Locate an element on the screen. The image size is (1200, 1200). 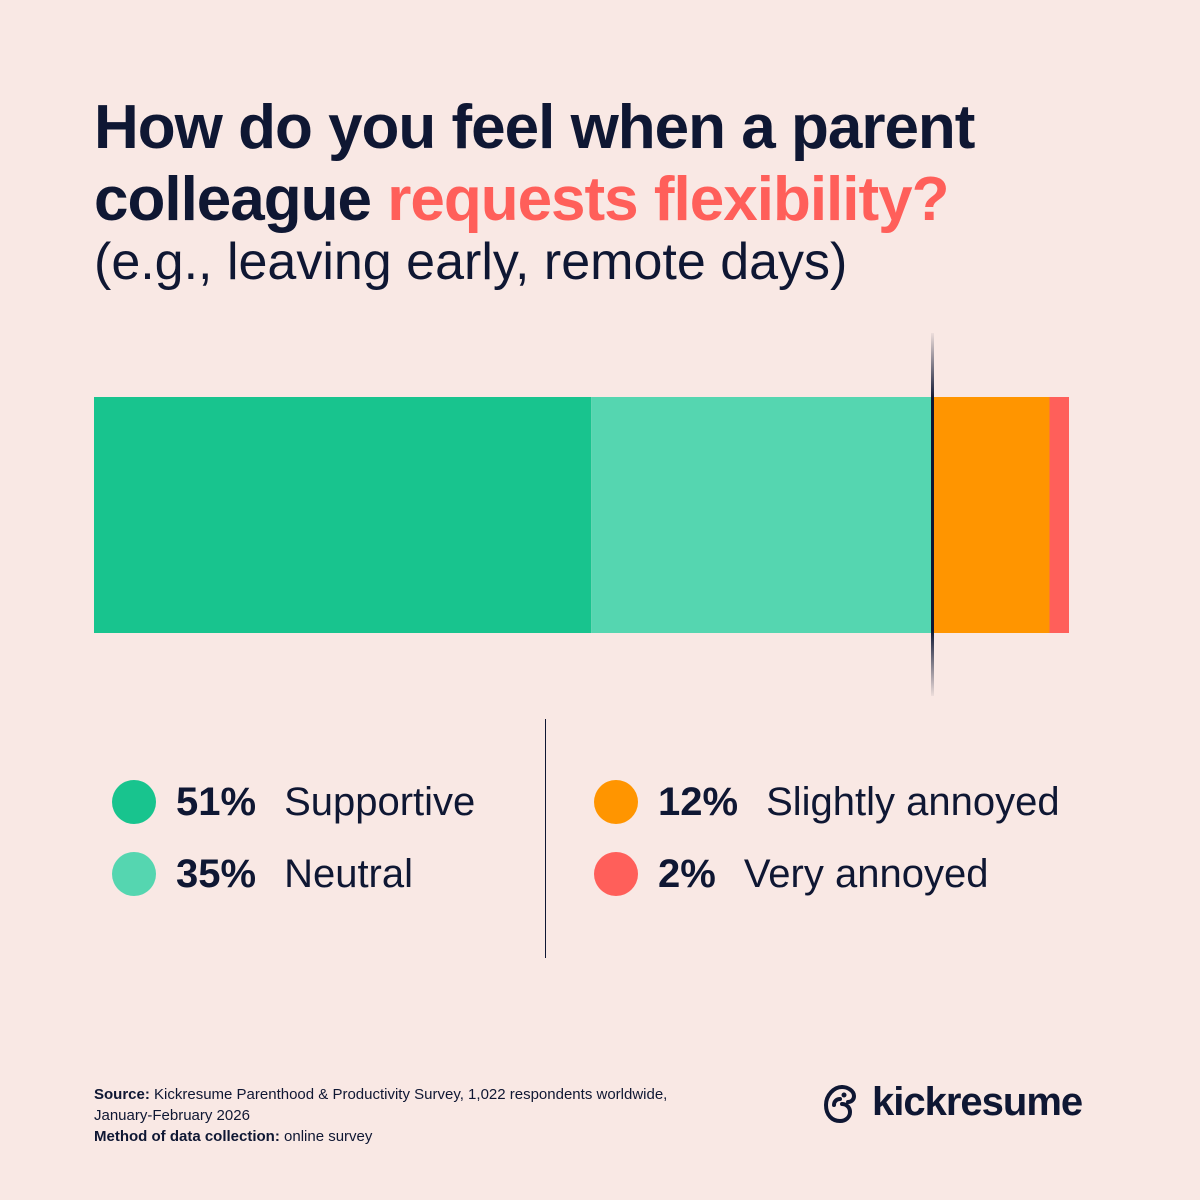
legend-value: 35% is located at coordinates (216, 873).